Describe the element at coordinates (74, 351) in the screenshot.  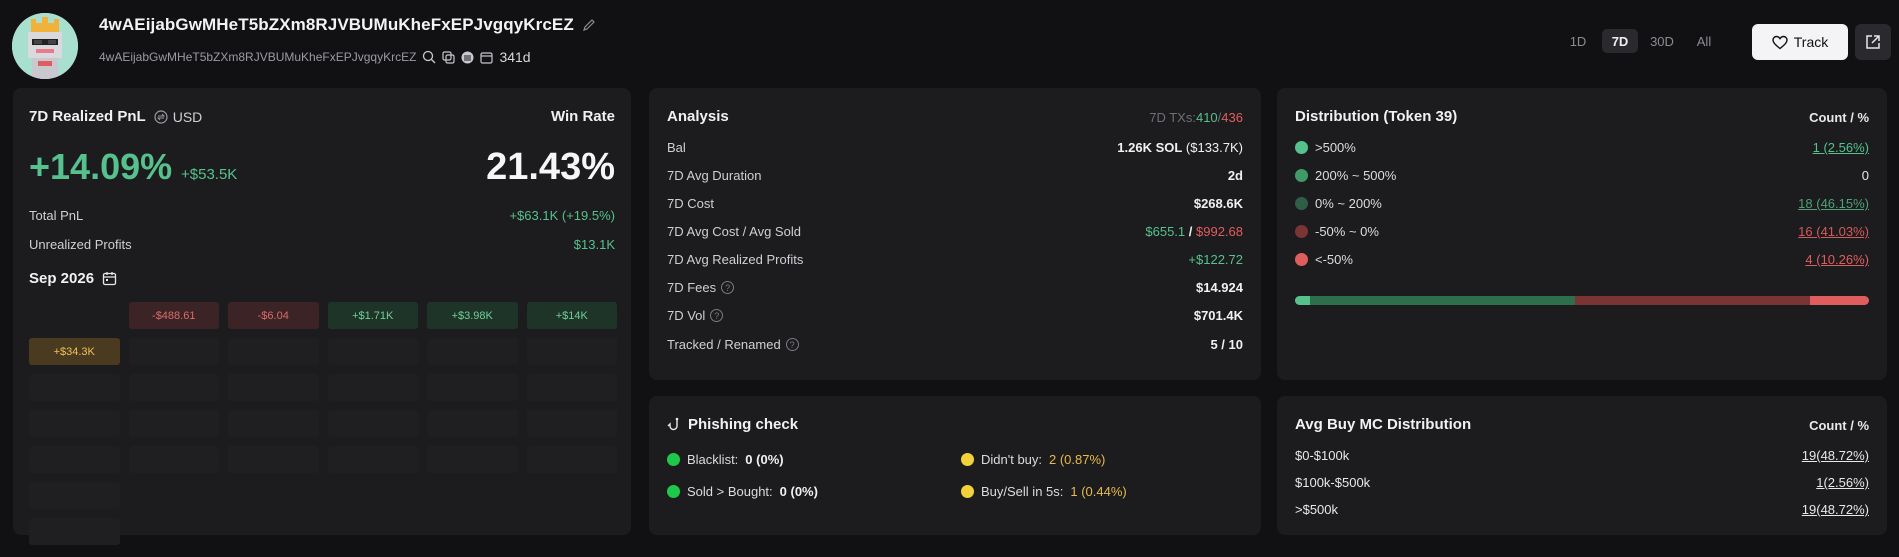
I see `calendar-day-cell: +$34.3K` at that location.